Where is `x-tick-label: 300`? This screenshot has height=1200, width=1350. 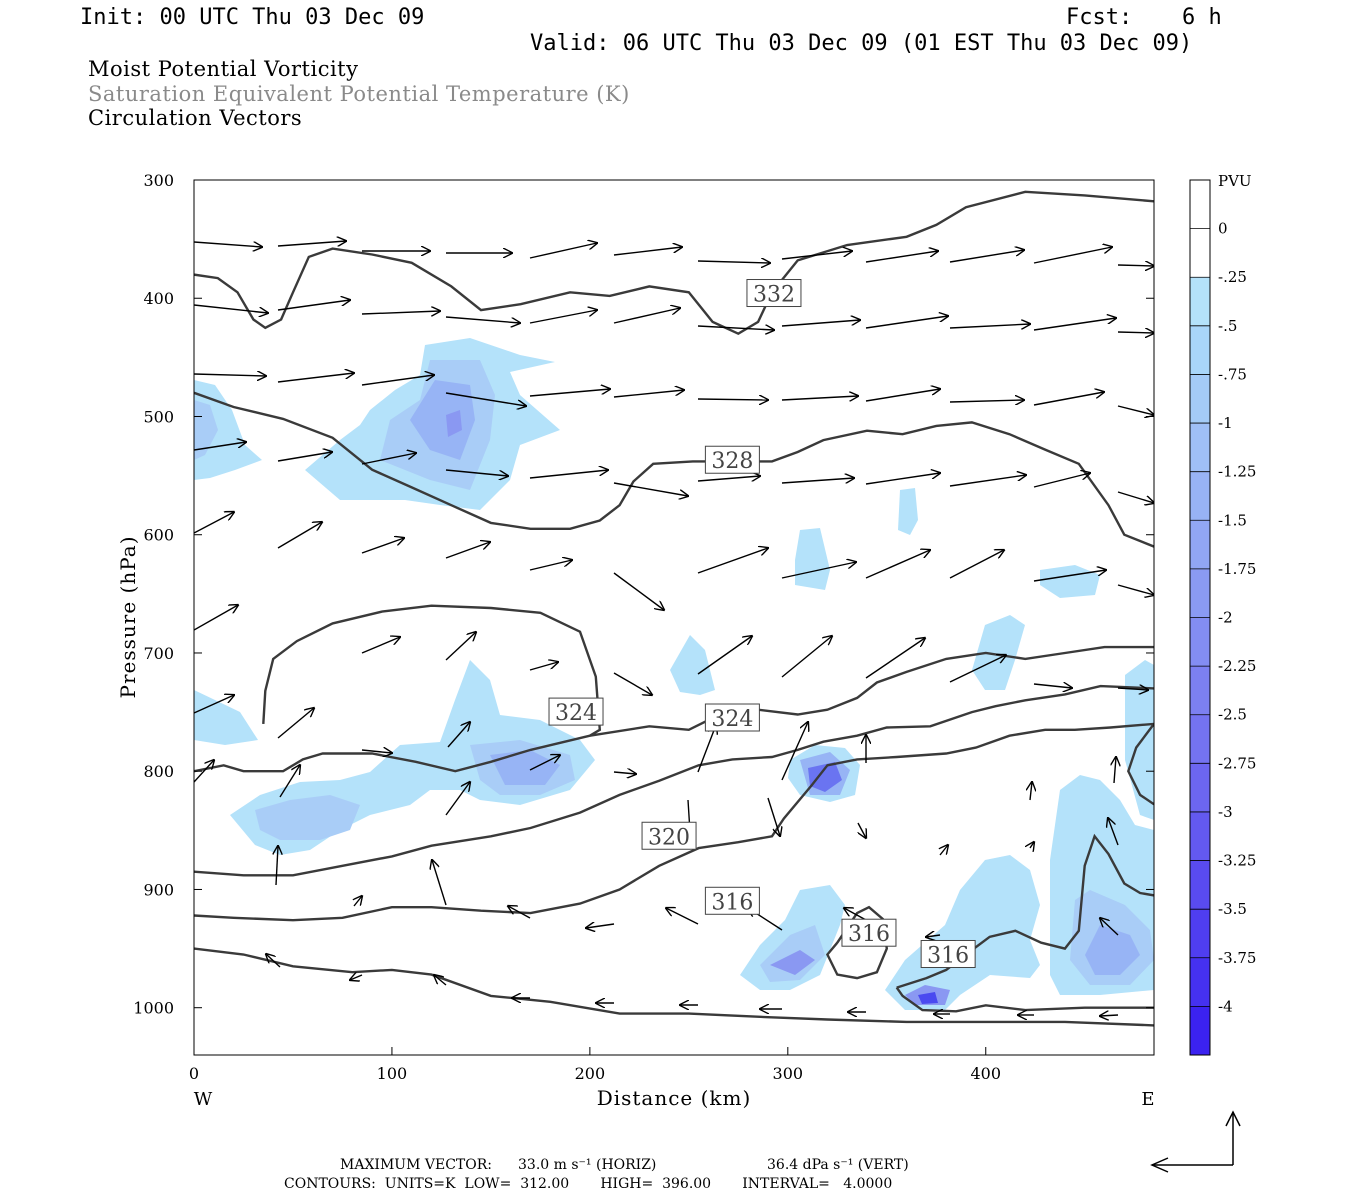 x-tick-label: 300 is located at coordinates (788, 1073).